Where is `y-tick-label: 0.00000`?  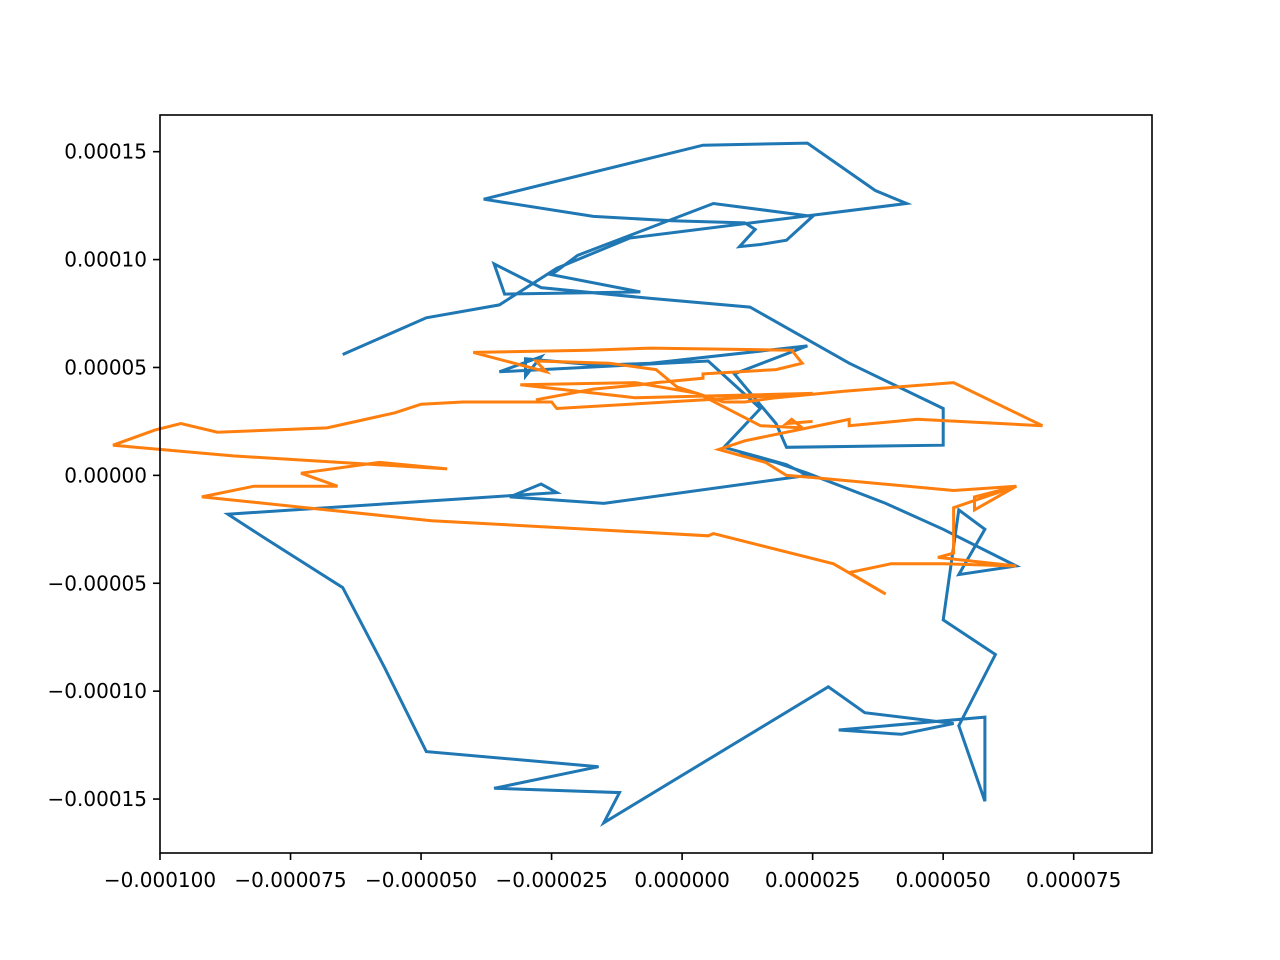 y-tick-label: 0.00000 is located at coordinates (105, 475).